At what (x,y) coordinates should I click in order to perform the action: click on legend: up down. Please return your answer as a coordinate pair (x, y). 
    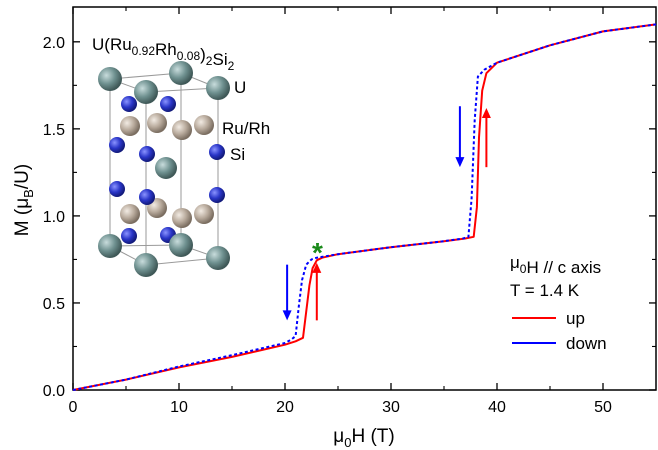
    Looking at the image, I should click on (559, 331).